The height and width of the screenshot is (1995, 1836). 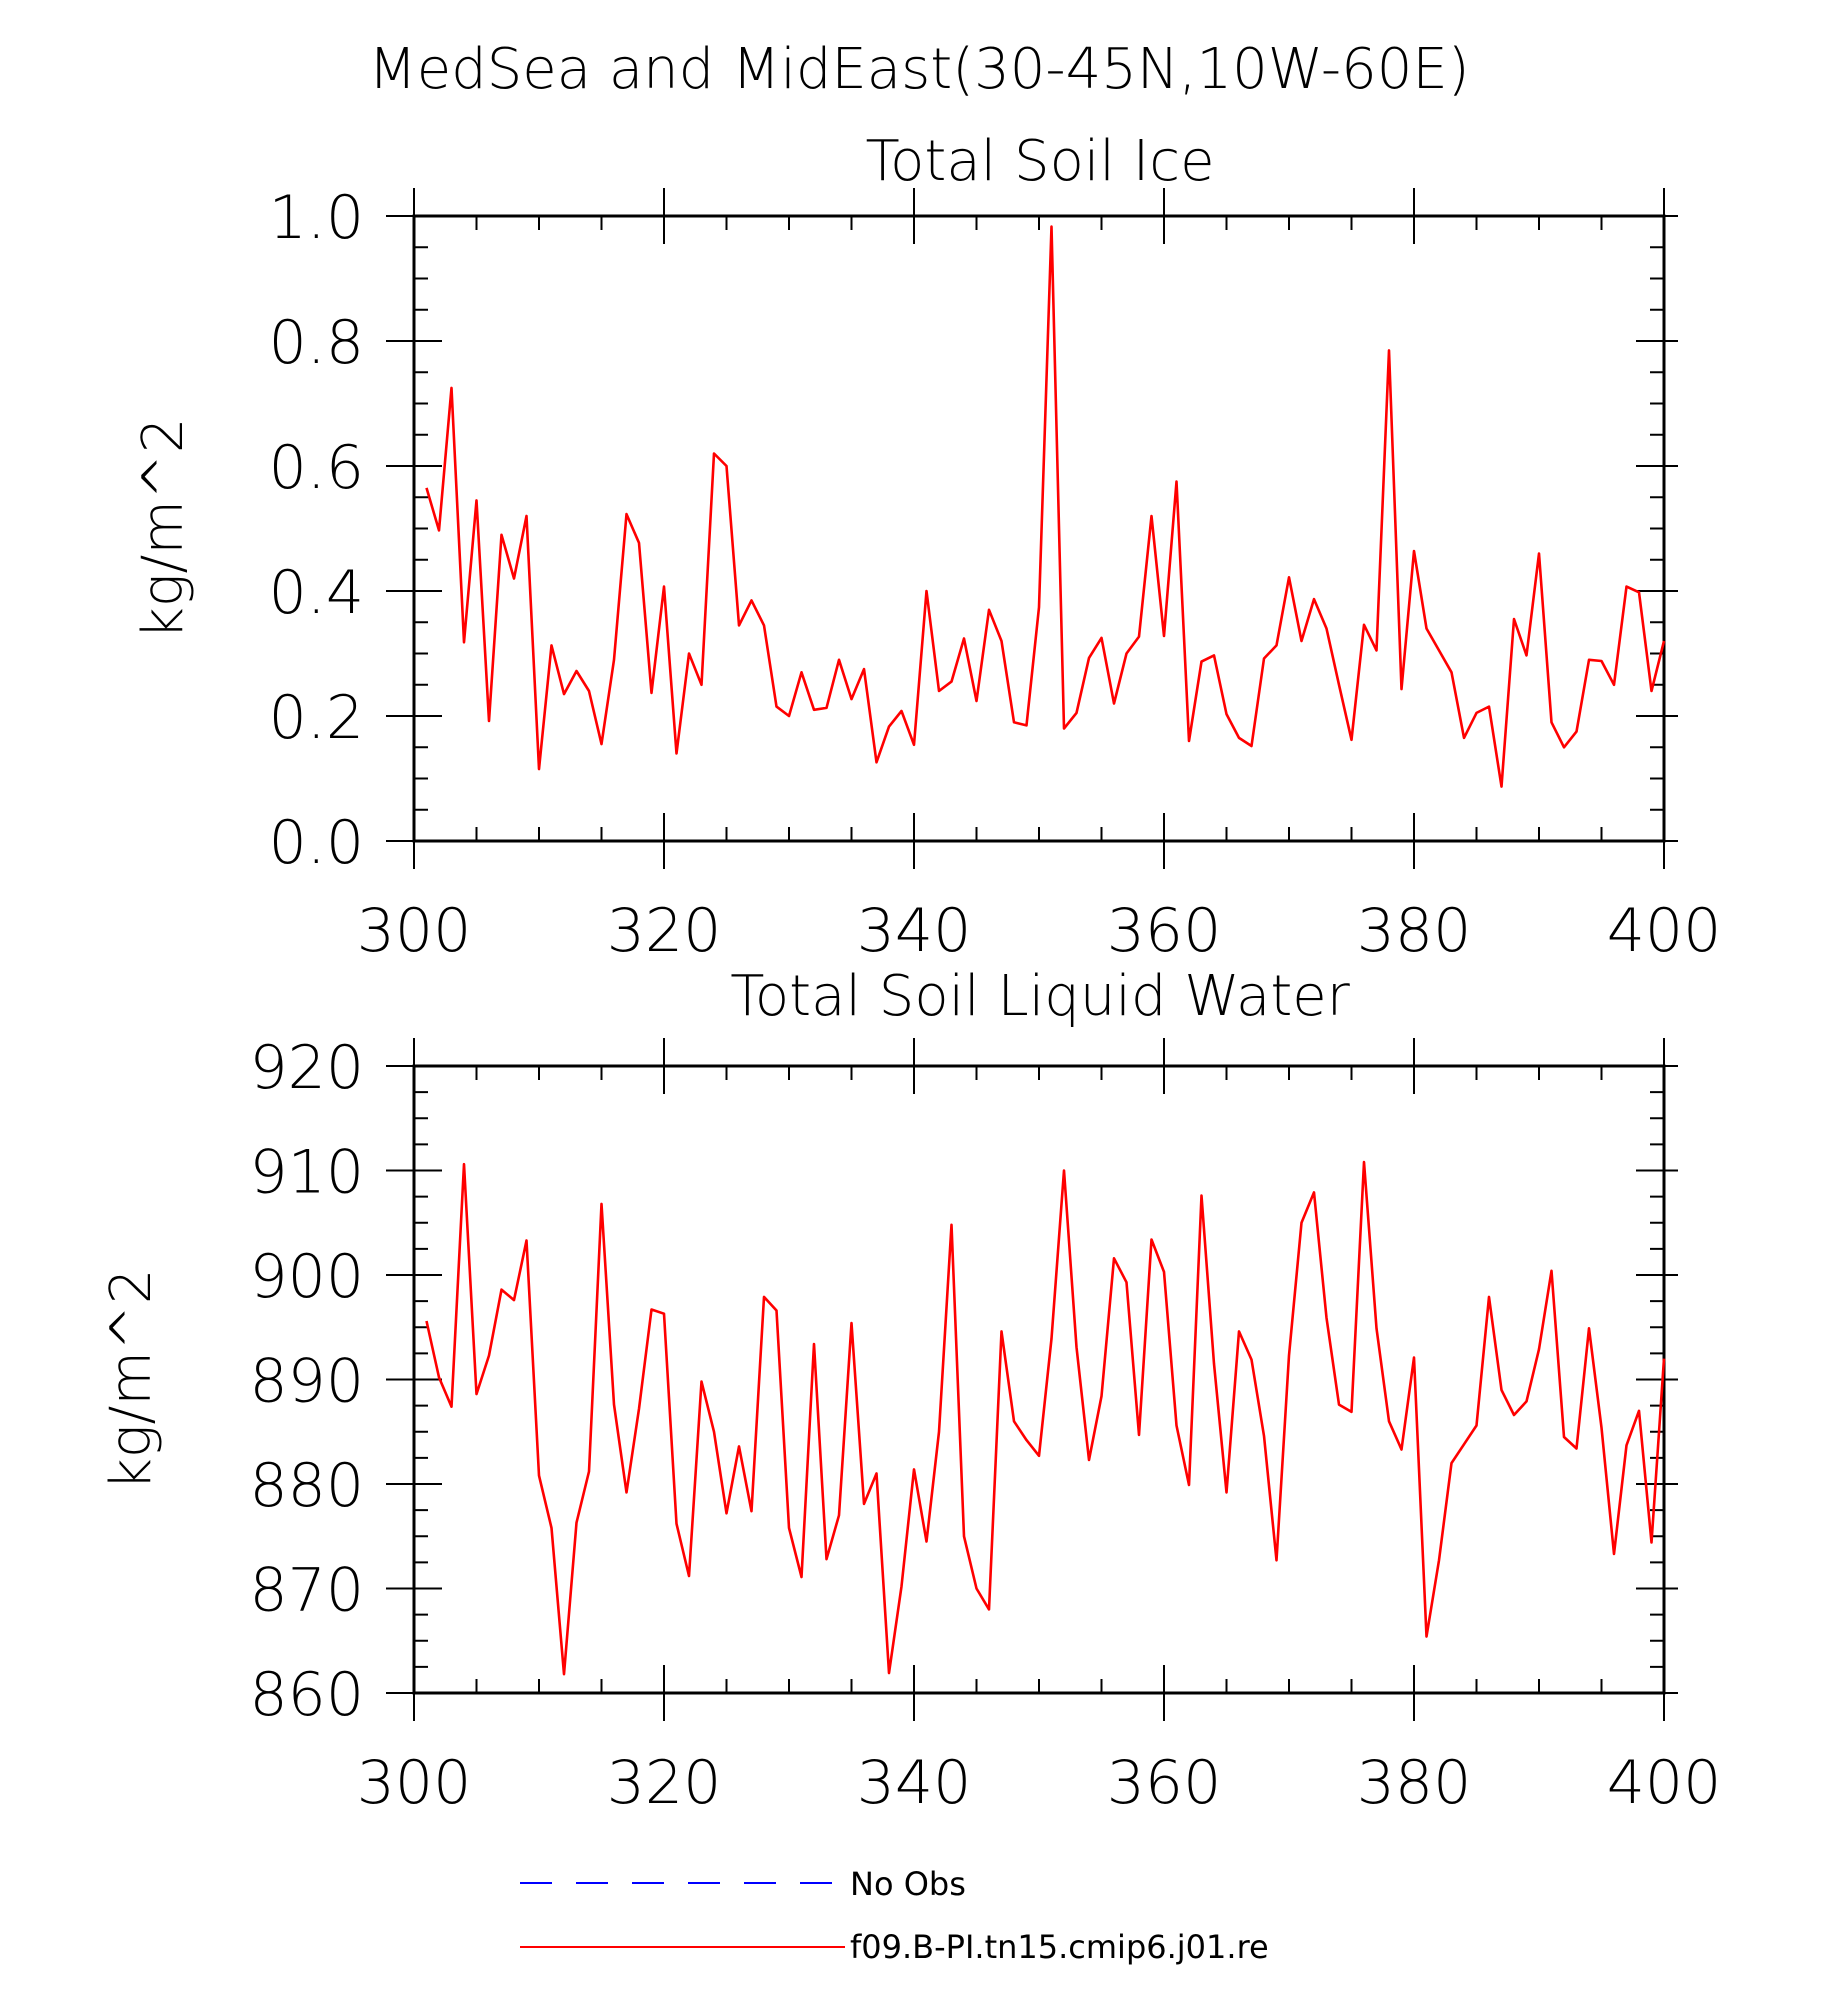 What do you see at coordinates (316, 218) in the screenshot?
I see `y-tick-label: 1.0` at bounding box center [316, 218].